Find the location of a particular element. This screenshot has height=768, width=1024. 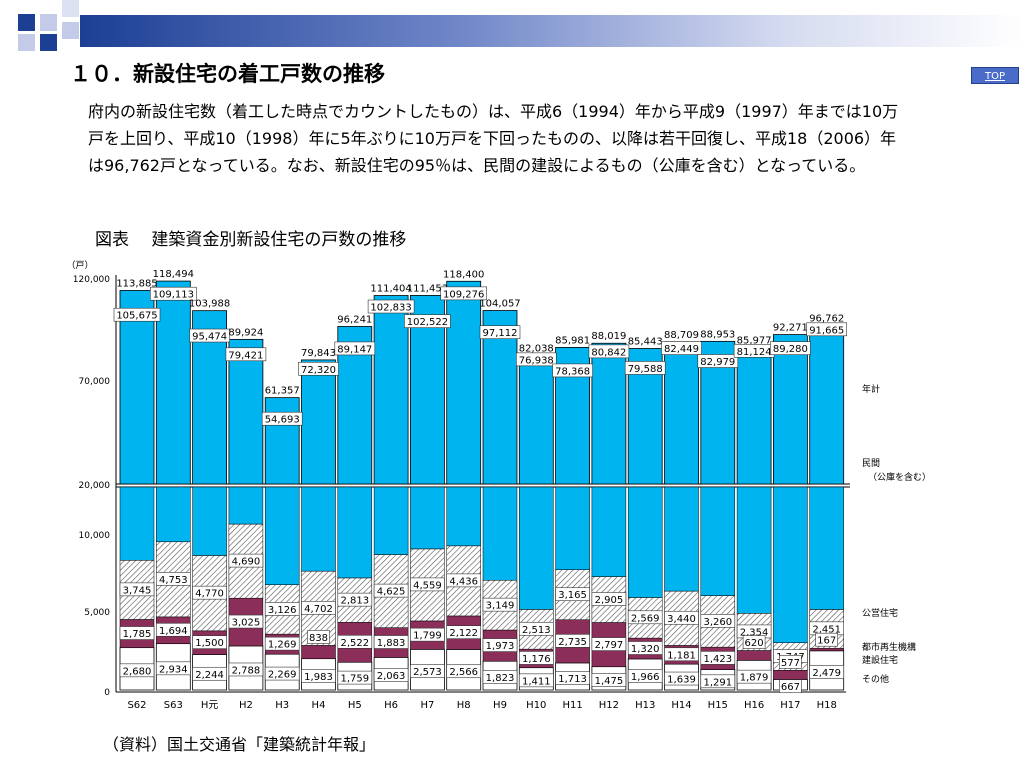

public-label: 4,753 is located at coordinates (173, 580).